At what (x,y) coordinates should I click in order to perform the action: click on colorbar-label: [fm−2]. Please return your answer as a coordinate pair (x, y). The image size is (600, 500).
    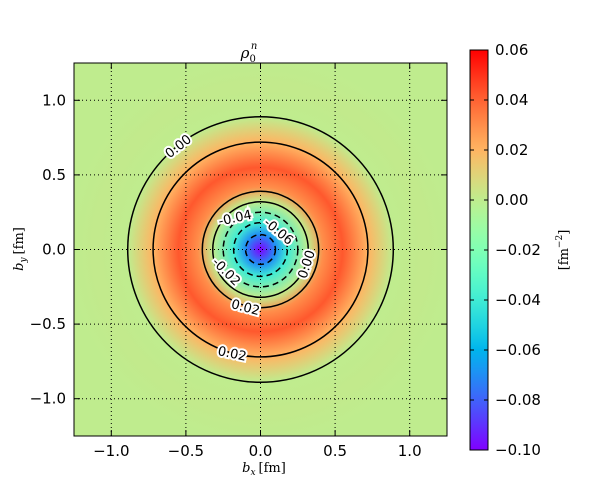
    Looking at the image, I should click on (563, 250).